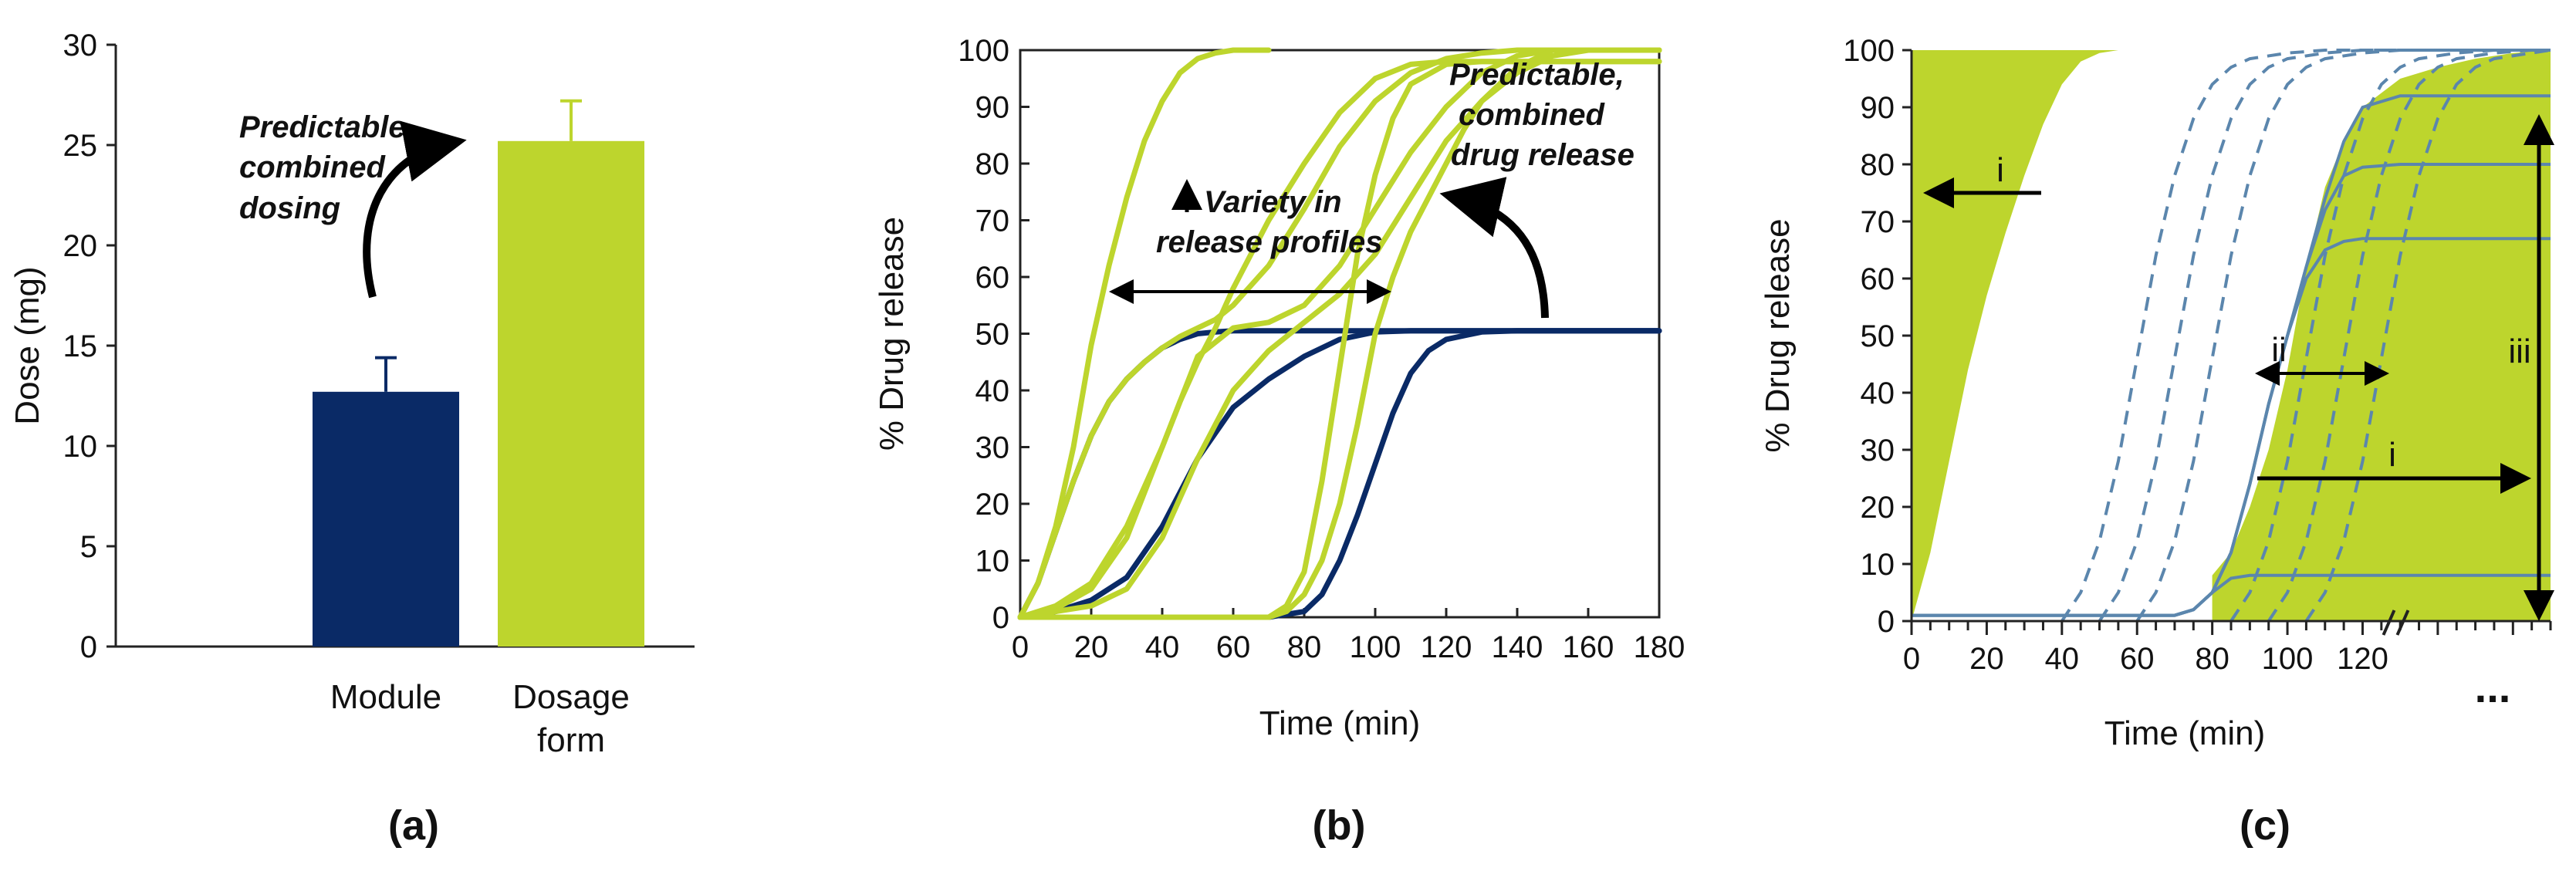 This screenshot has height=878, width=2576. Describe the element at coordinates (571, 697) in the screenshot. I see `x-category-label: Dosage` at that location.